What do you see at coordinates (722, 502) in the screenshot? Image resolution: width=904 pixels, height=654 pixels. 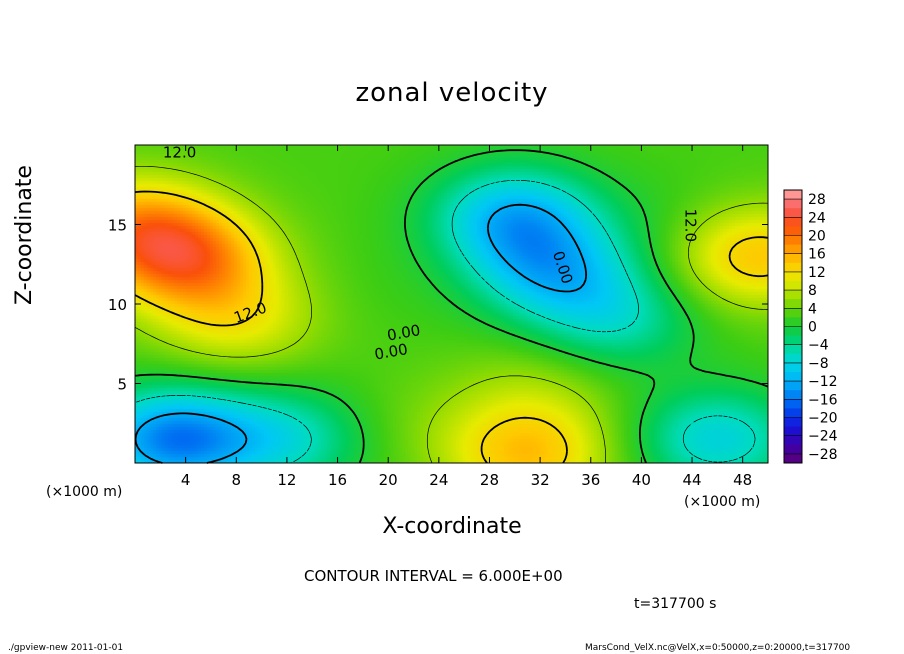 I see `x-unit-right: (×1000 m)` at bounding box center [722, 502].